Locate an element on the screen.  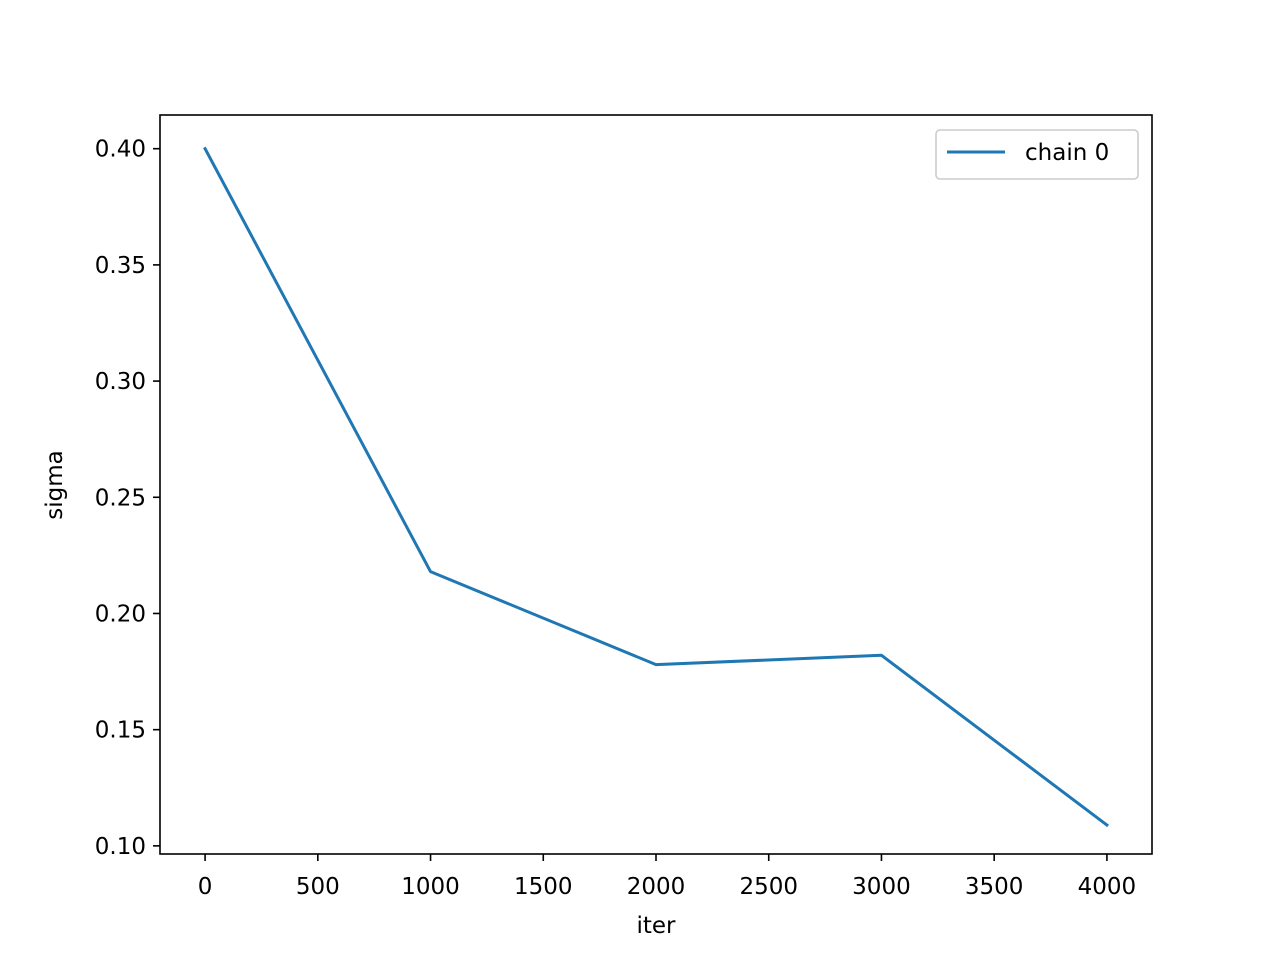
y-tick-label: 0.25 is located at coordinates (120, 498).